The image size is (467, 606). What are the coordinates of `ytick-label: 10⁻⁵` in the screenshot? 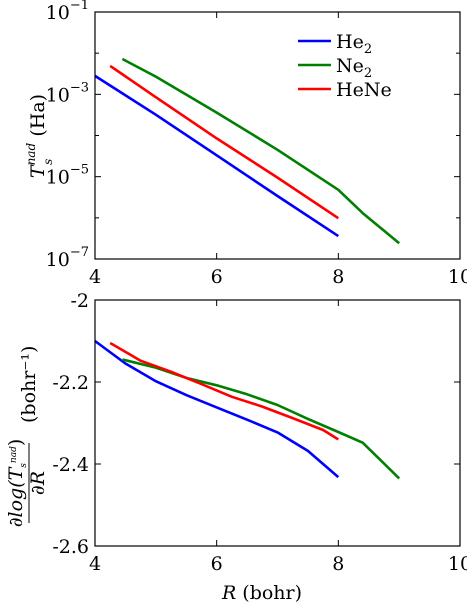 It's located at (67, 176).